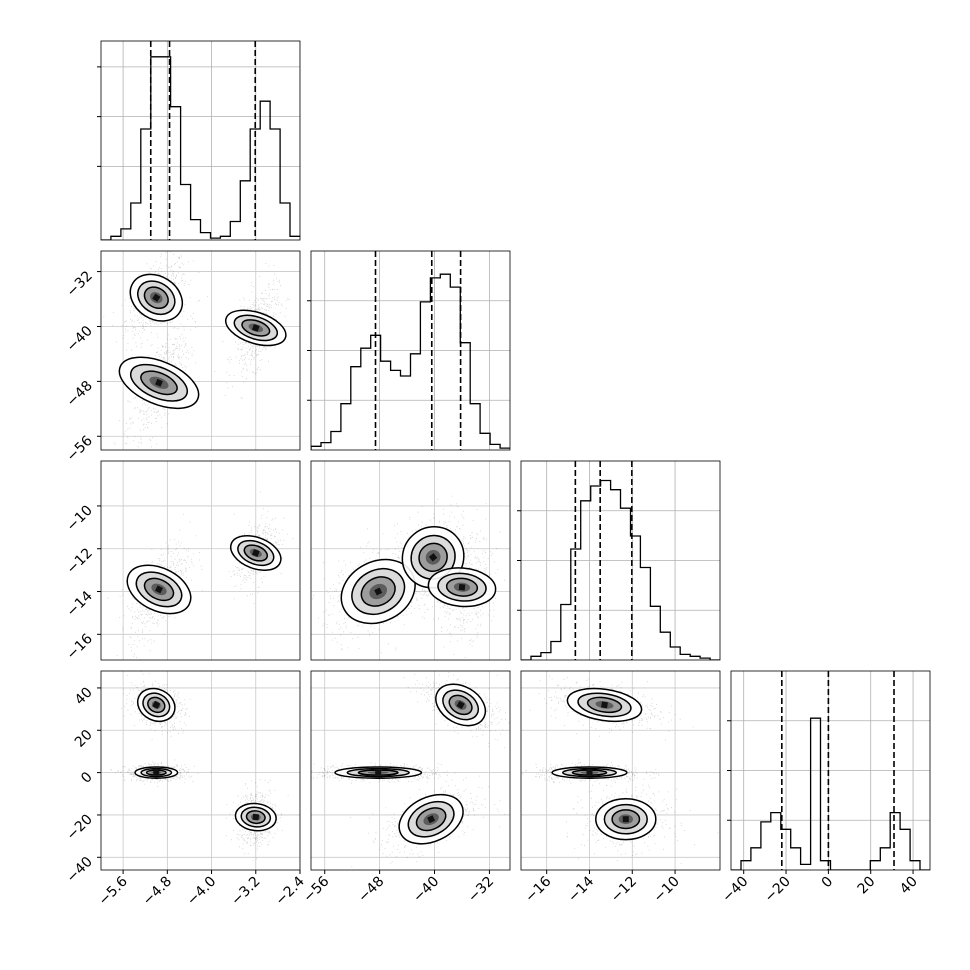 The height and width of the screenshot is (970, 970). What do you see at coordinates (909, 886) in the screenshot?
I see `x-tick-label: 40` at bounding box center [909, 886].